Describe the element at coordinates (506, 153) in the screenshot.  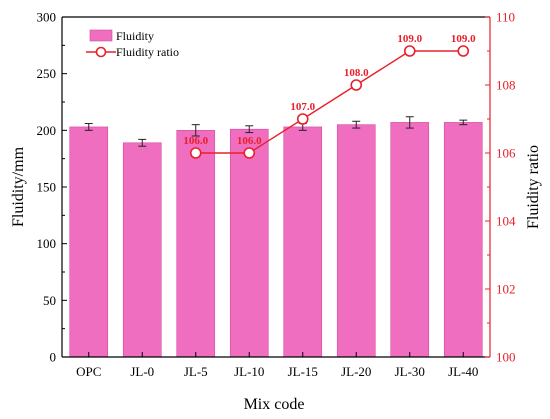
I see `y-tick-label-right-106: 106` at that location.